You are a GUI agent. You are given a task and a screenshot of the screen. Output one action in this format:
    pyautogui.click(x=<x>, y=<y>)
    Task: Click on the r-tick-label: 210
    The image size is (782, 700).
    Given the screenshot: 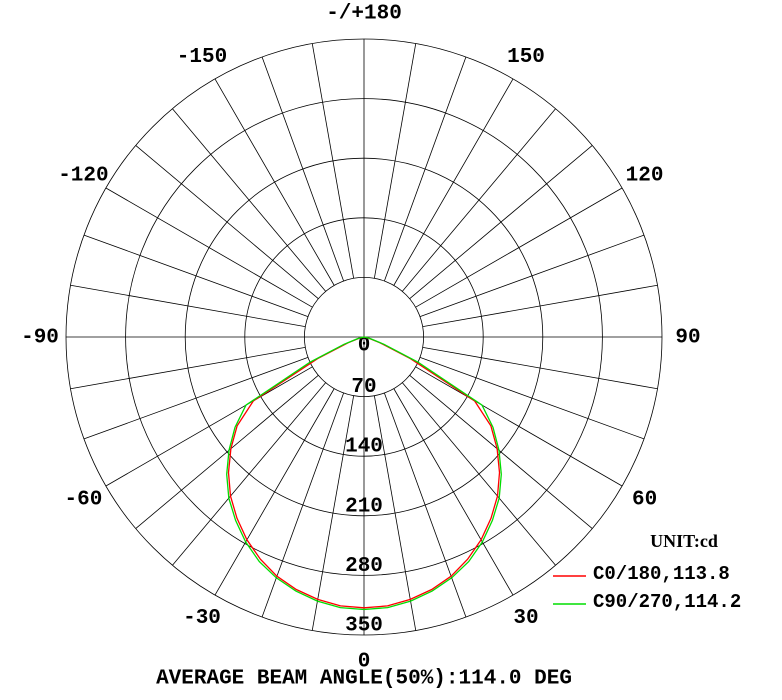 What is the action you would take?
    pyautogui.click(x=364, y=506)
    